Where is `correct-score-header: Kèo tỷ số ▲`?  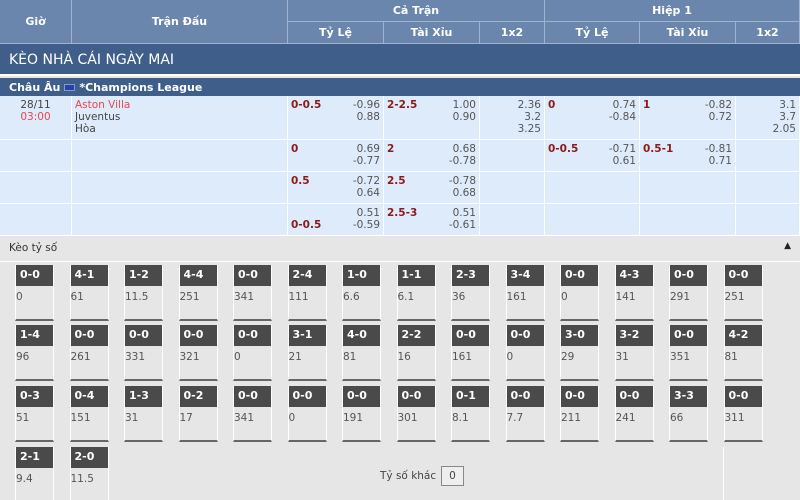
correct-score-header: Kèo tỷ số ▲ is located at coordinates (400, 249).